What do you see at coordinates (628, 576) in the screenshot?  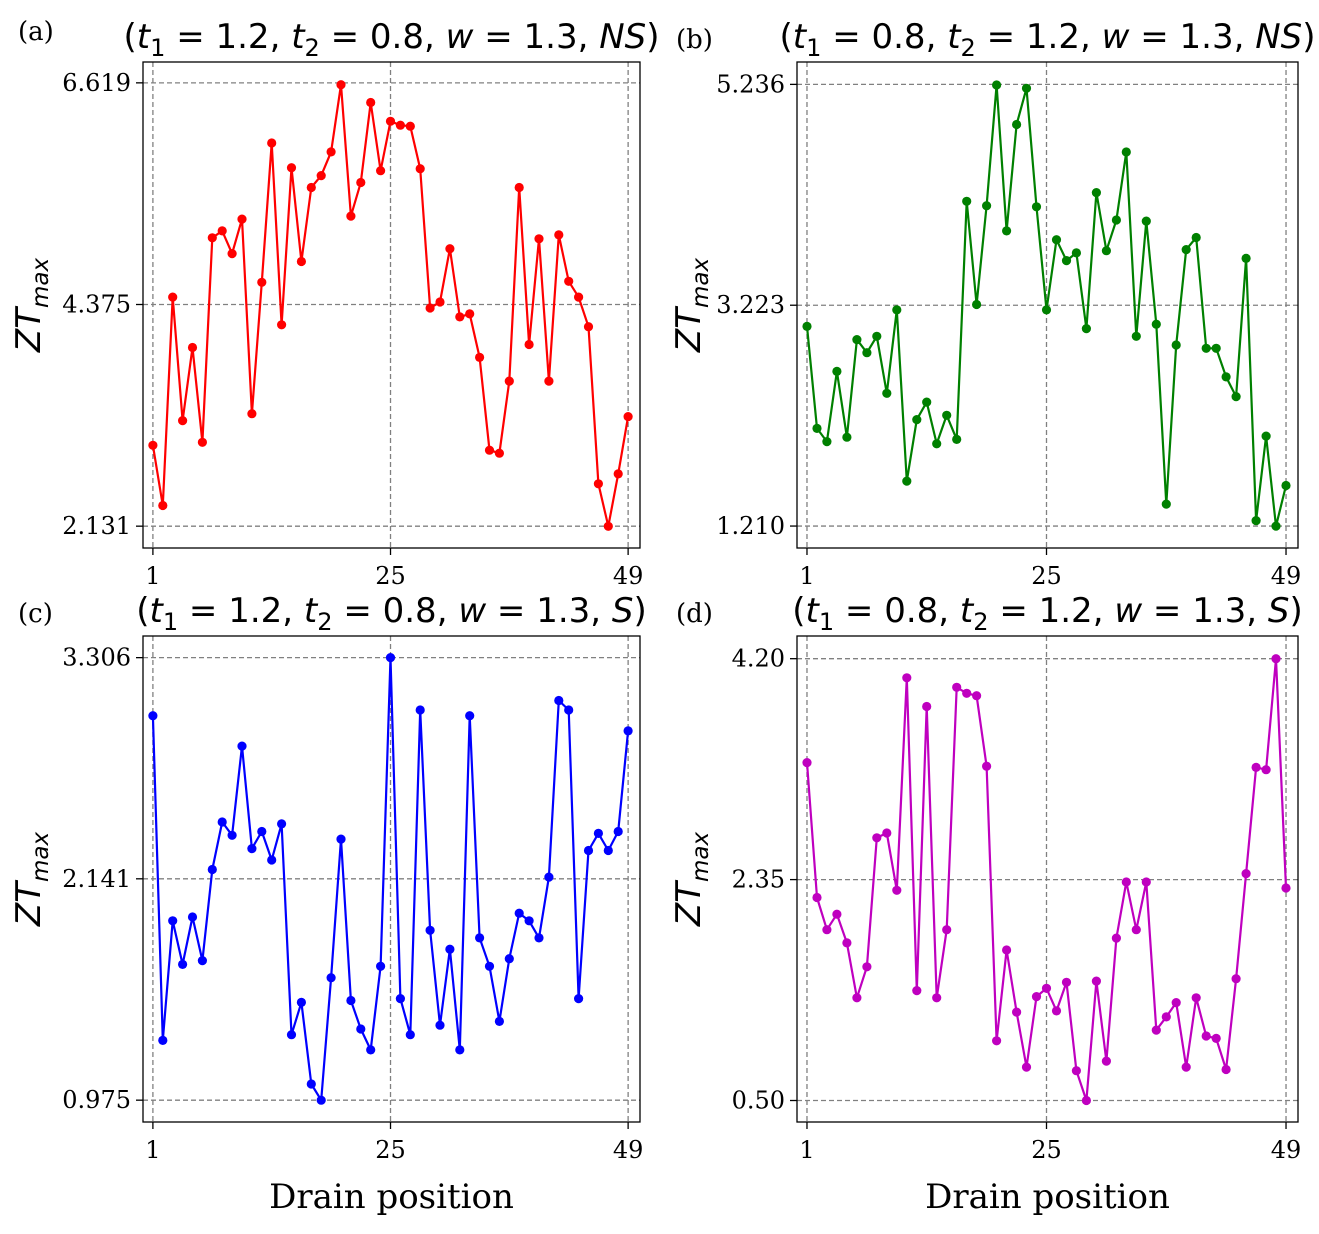 I see `x-tick-label: 49` at bounding box center [628, 576].